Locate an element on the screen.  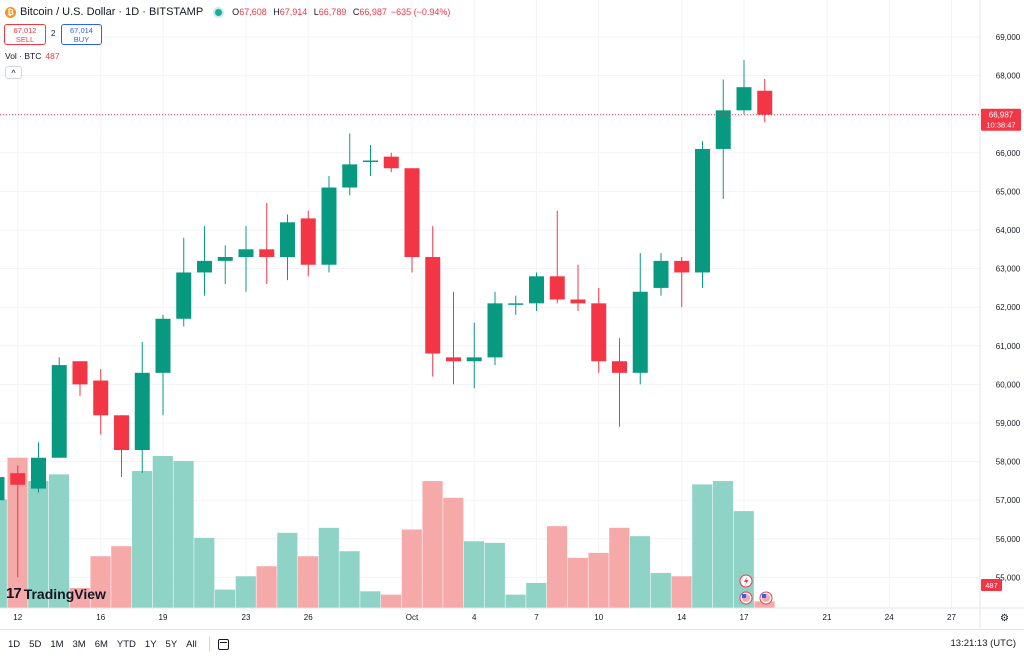
range-5y-button: 5Y is located at coordinates (171, 644).